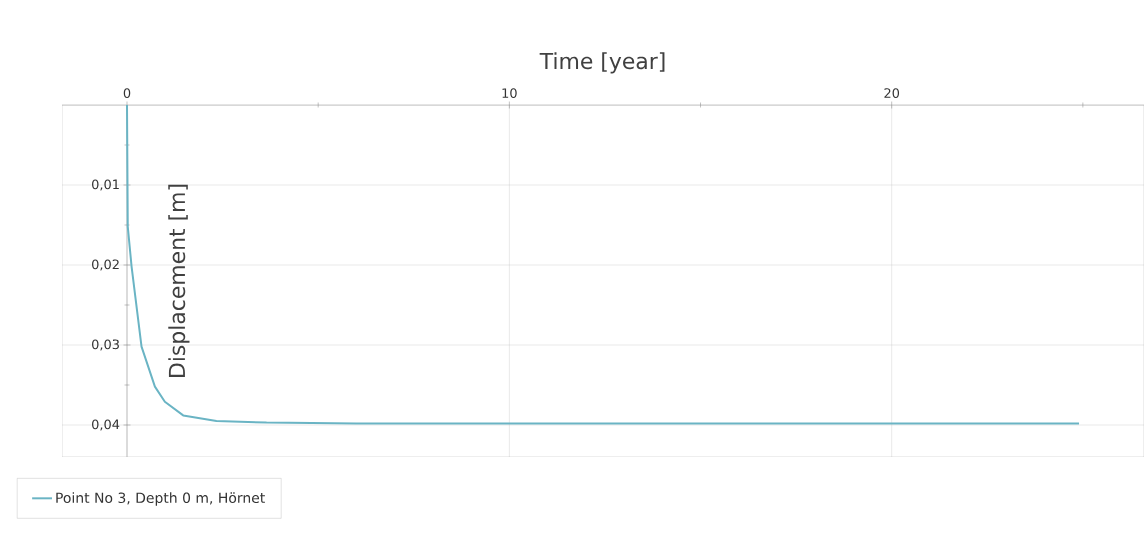 The image size is (1144, 552). I want to click on x-tick-label: 20, so click(892, 93).